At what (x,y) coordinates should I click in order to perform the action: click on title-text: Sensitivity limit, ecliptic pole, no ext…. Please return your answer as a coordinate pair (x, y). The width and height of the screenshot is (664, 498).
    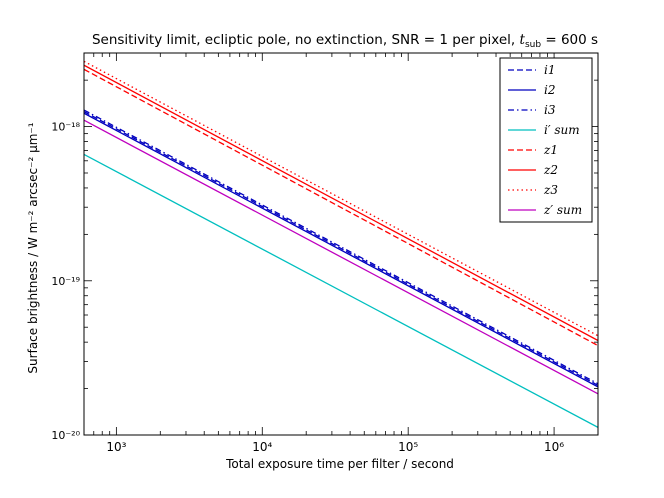
    Looking at the image, I should click on (306, 40).